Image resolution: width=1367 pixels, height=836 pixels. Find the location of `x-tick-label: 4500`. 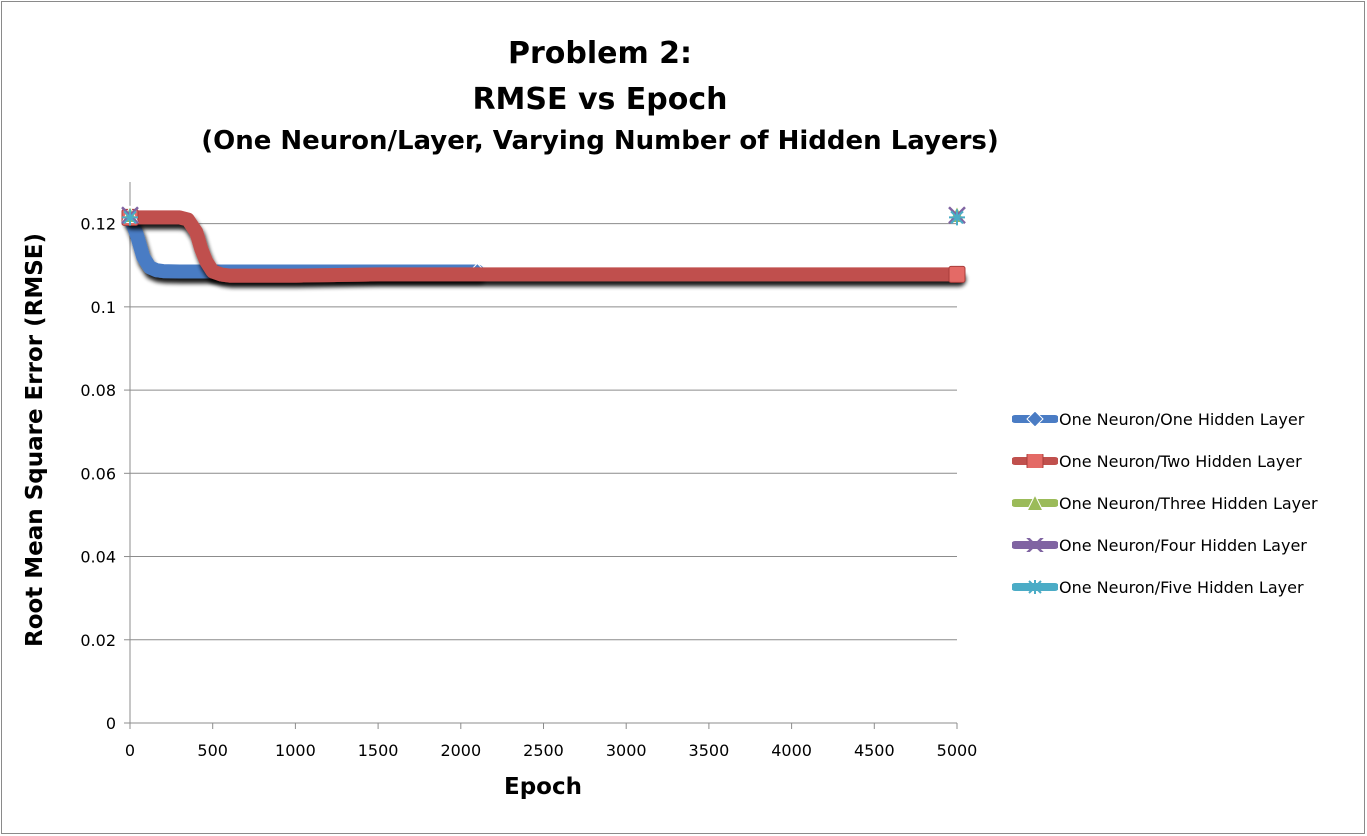

x-tick-label: 4500 is located at coordinates (874, 750).